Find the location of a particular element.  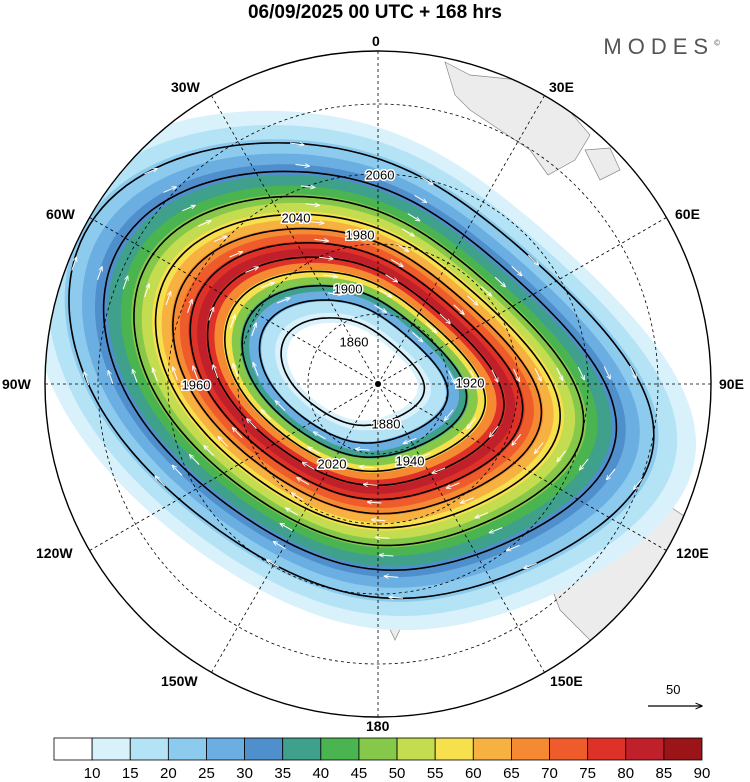

contour-1920 is located at coordinates (355, 371).